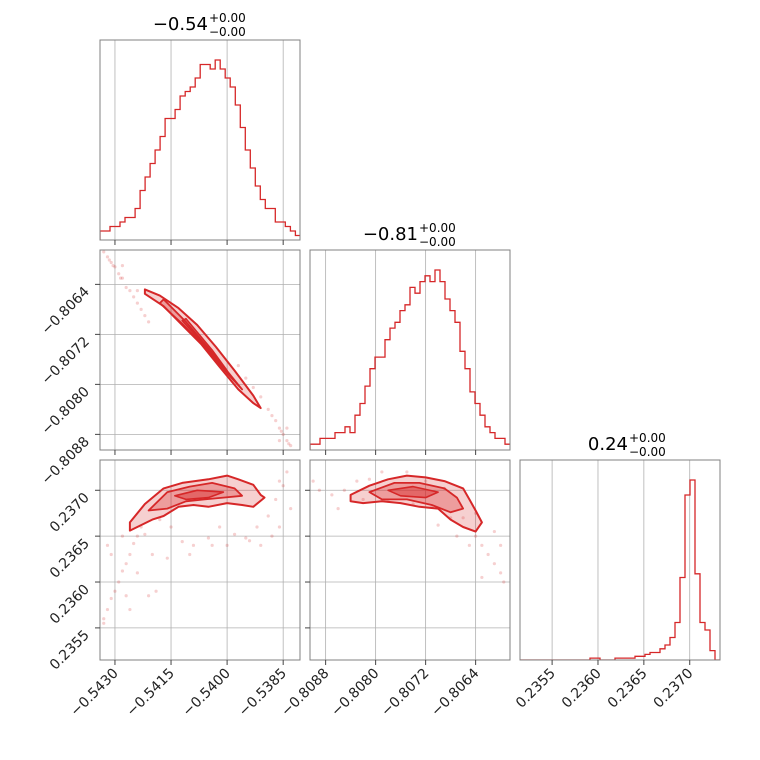 The image size is (760, 760). I want to click on title-param-0: −0.54 +0.00−0.00, so click(199, 25).